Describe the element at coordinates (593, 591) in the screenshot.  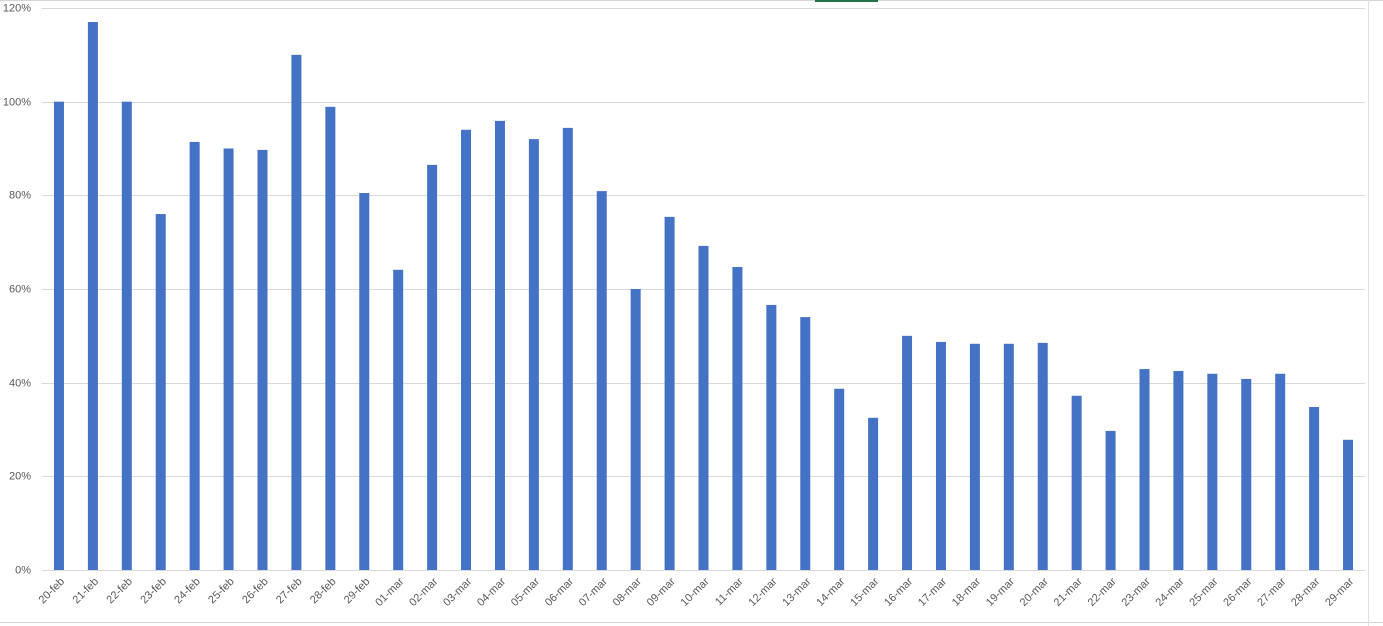
I see `x-tick-label: 07-mar` at that location.